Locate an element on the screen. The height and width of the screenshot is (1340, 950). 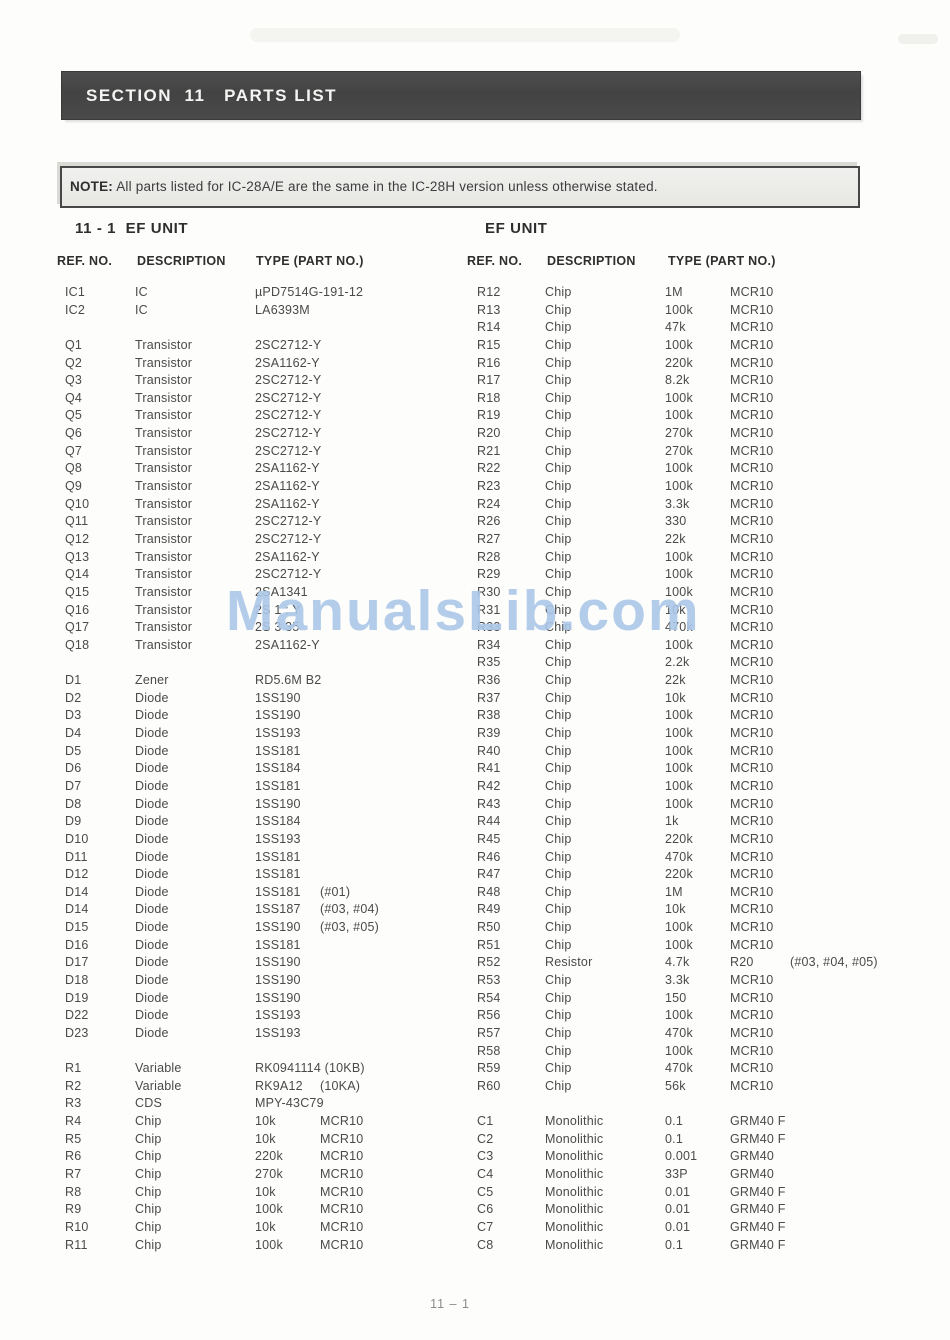
ref-cell: D1 is located at coordinates (73, 680).